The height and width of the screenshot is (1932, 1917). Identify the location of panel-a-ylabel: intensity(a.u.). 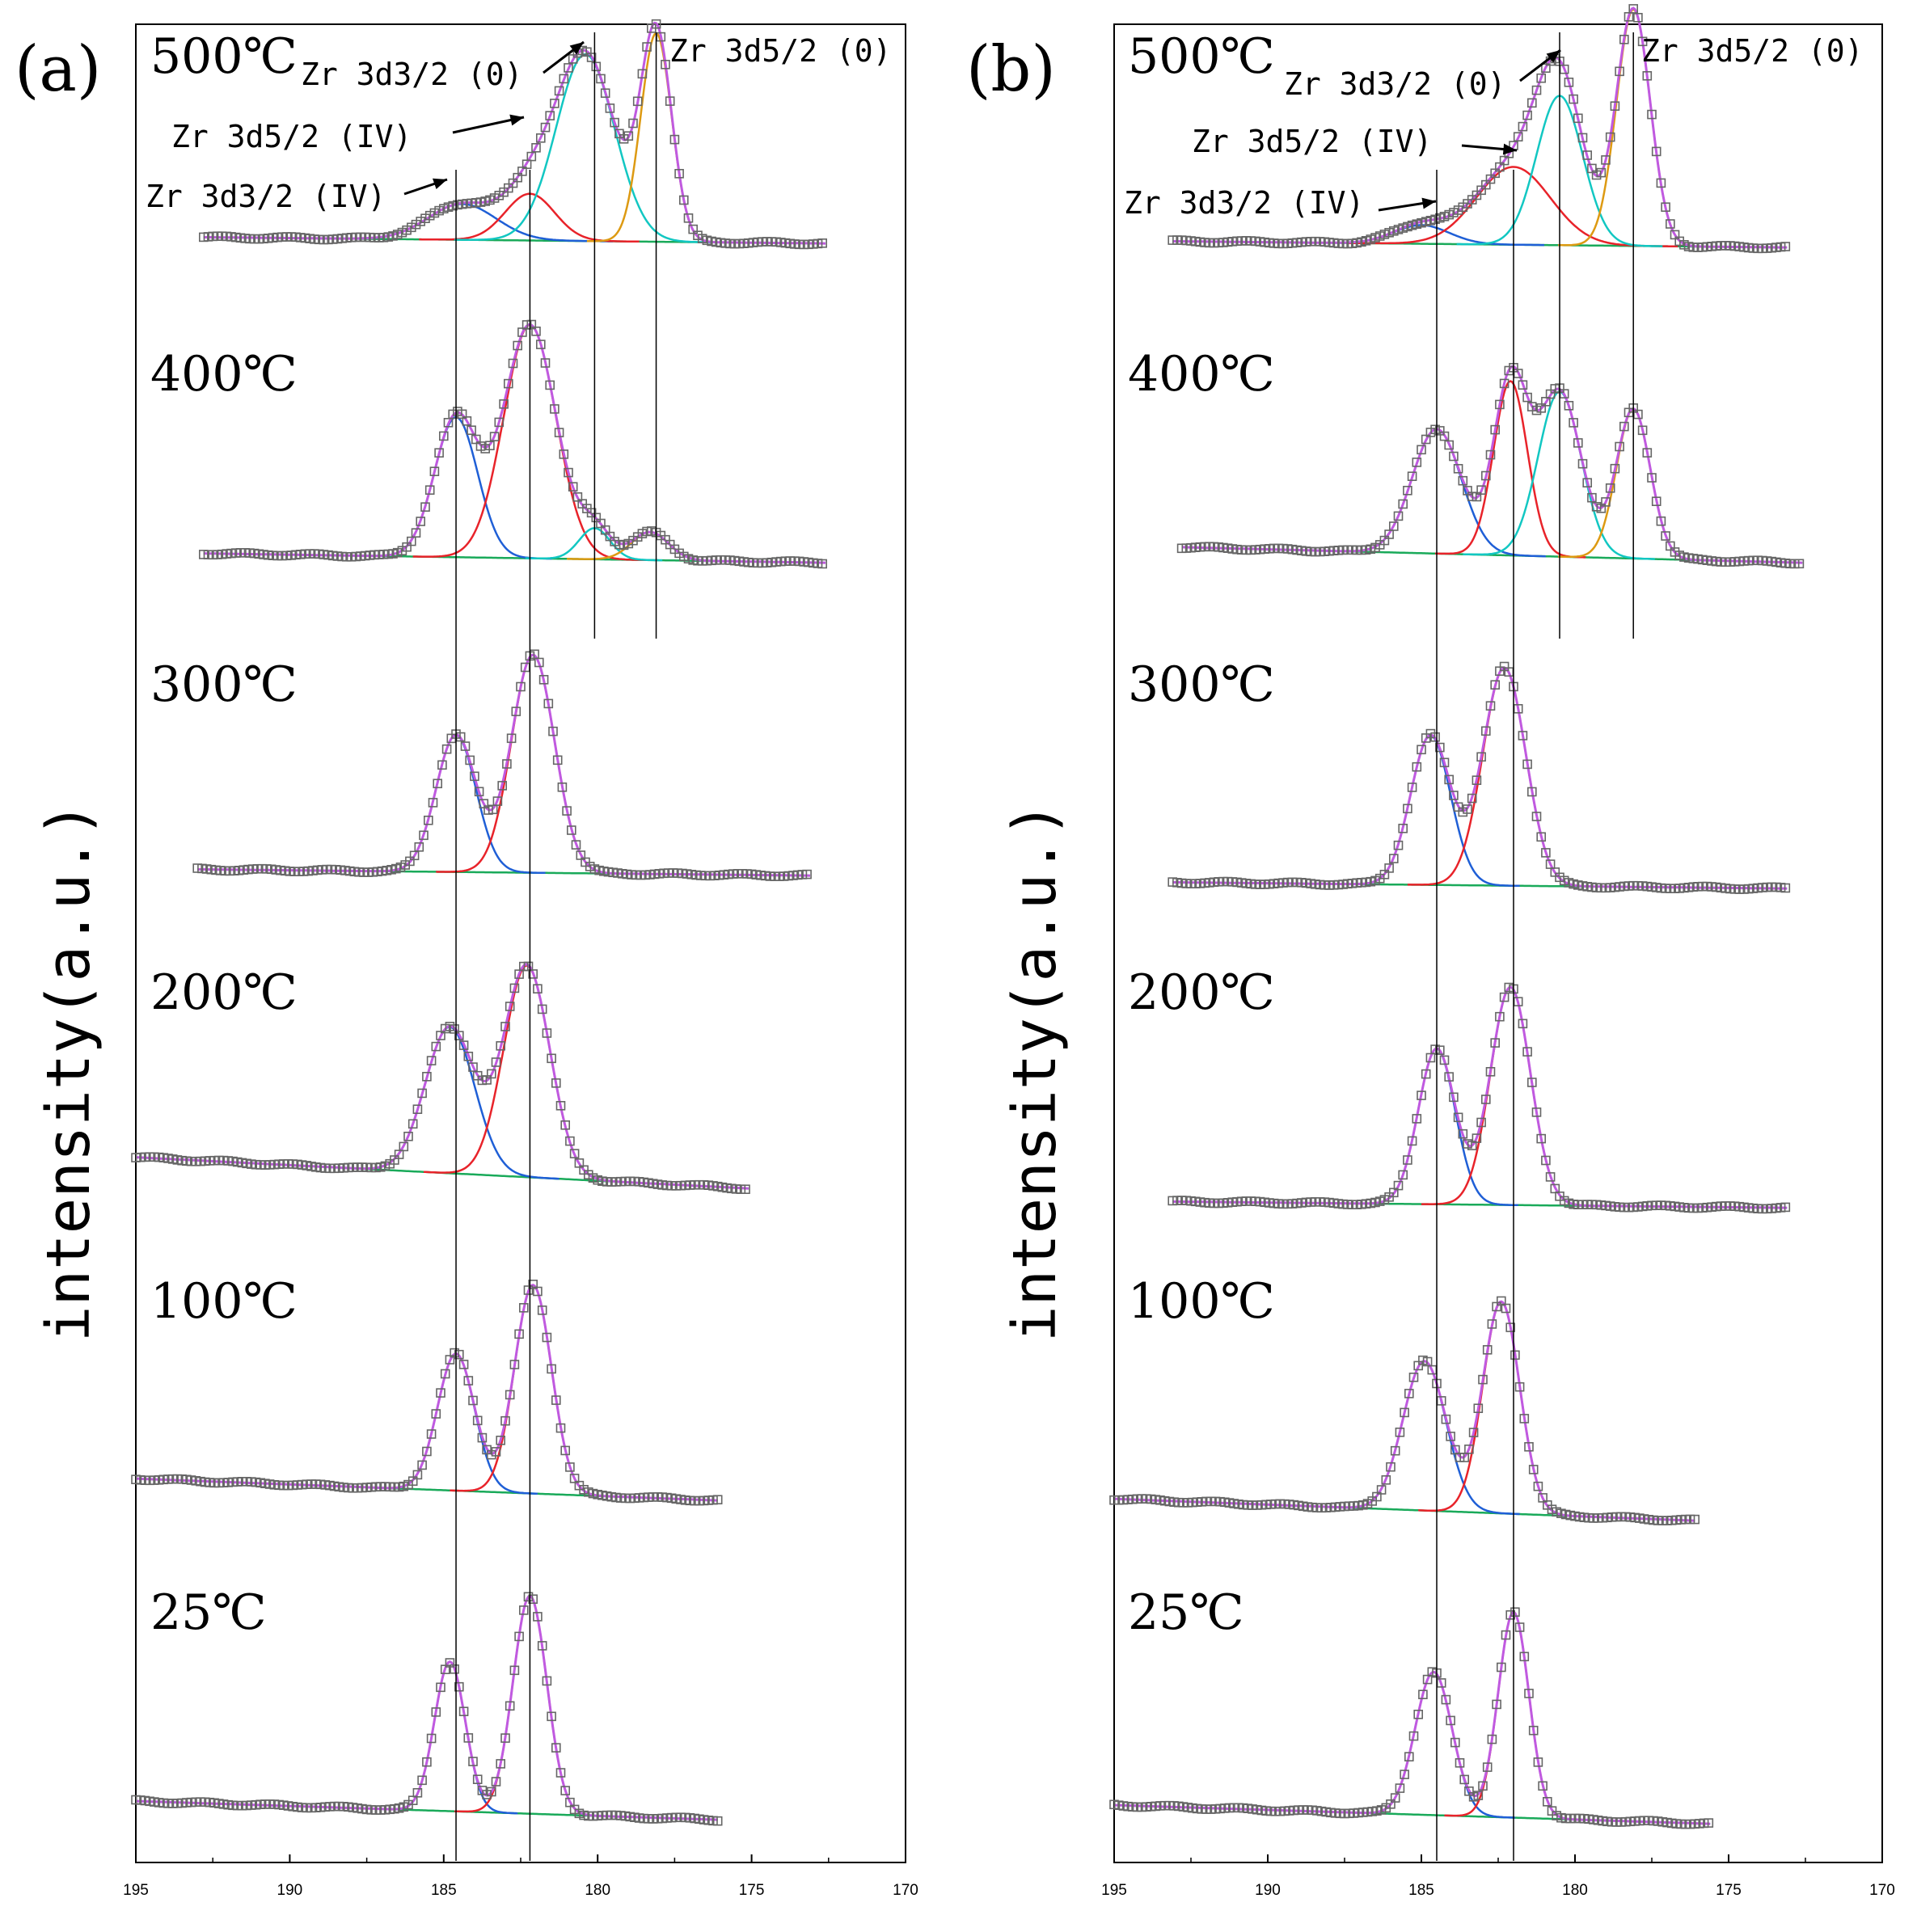
(68, 1072).